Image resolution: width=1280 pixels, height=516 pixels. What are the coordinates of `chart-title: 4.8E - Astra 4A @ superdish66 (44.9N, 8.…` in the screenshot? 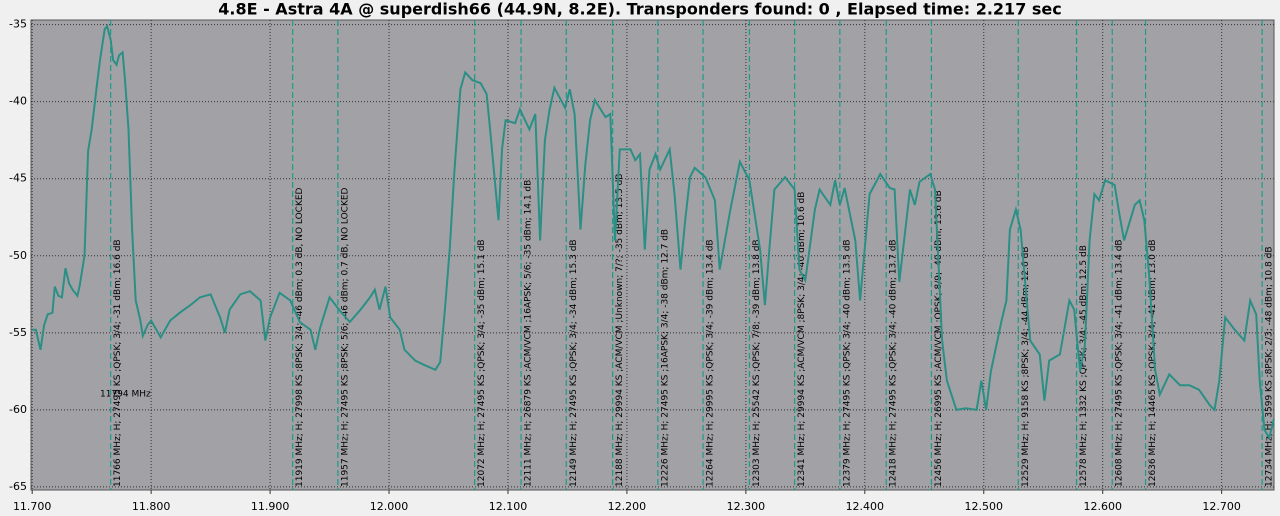 It's located at (640, 9).